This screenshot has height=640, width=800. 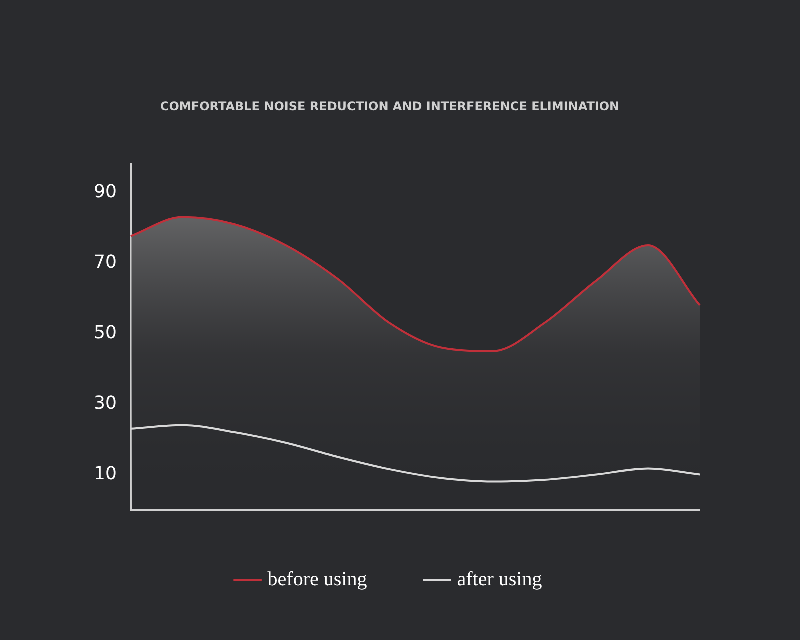 What do you see at coordinates (105, 403) in the screenshot?
I see `y-tick-label: 30` at bounding box center [105, 403].